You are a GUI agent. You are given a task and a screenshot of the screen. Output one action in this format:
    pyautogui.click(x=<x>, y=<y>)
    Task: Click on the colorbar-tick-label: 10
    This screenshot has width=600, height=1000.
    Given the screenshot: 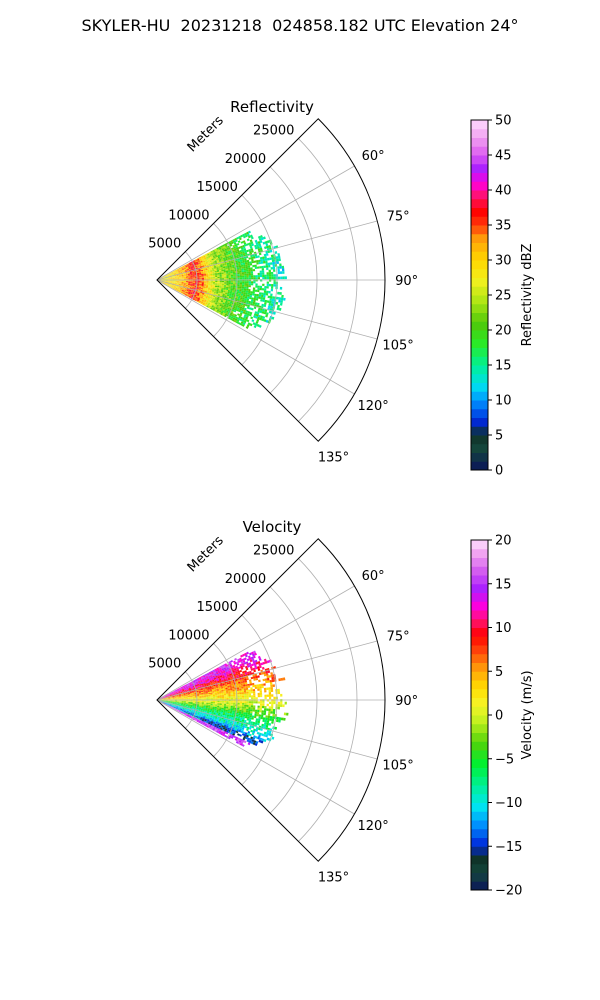 What is the action you would take?
    pyautogui.click(x=503, y=628)
    